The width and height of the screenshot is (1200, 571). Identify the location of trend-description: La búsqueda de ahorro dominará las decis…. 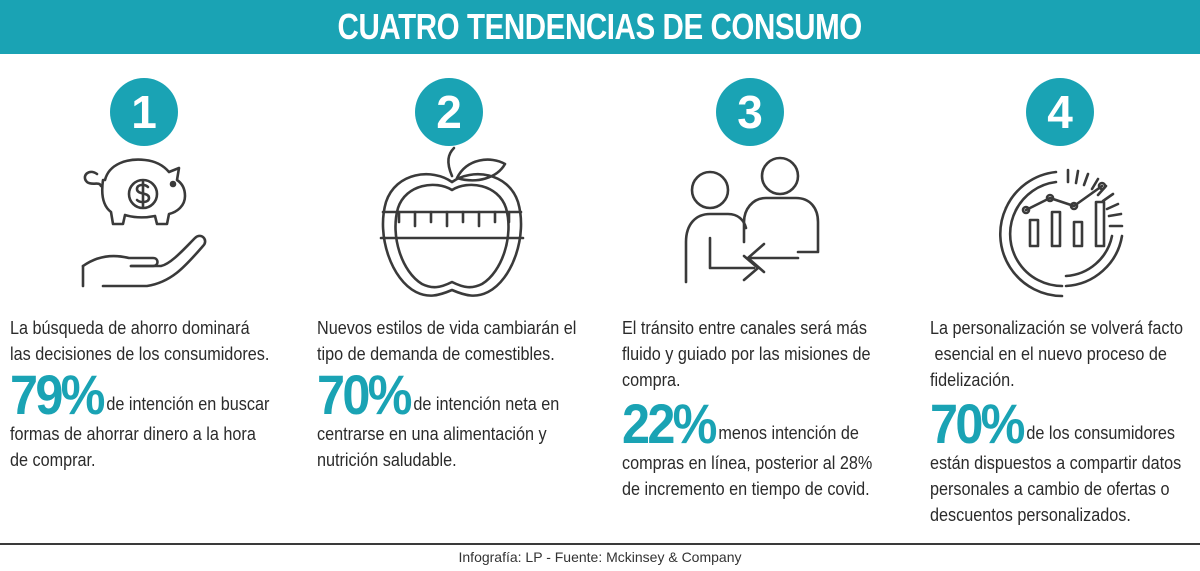
(140, 341).